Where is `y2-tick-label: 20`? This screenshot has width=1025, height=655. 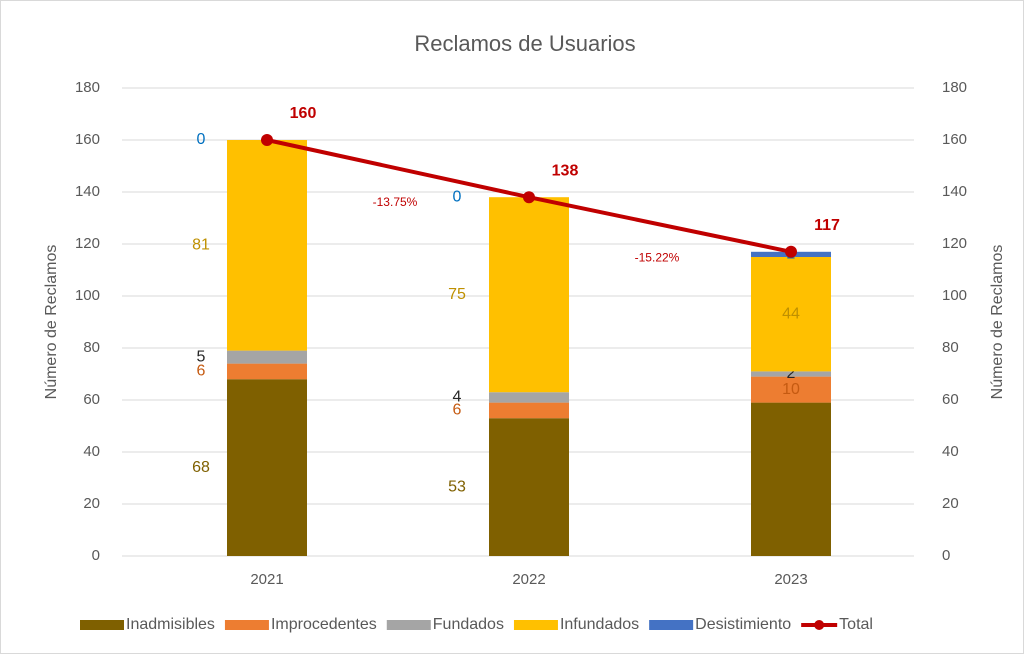
y2-tick-label: 20 is located at coordinates (950, 503).